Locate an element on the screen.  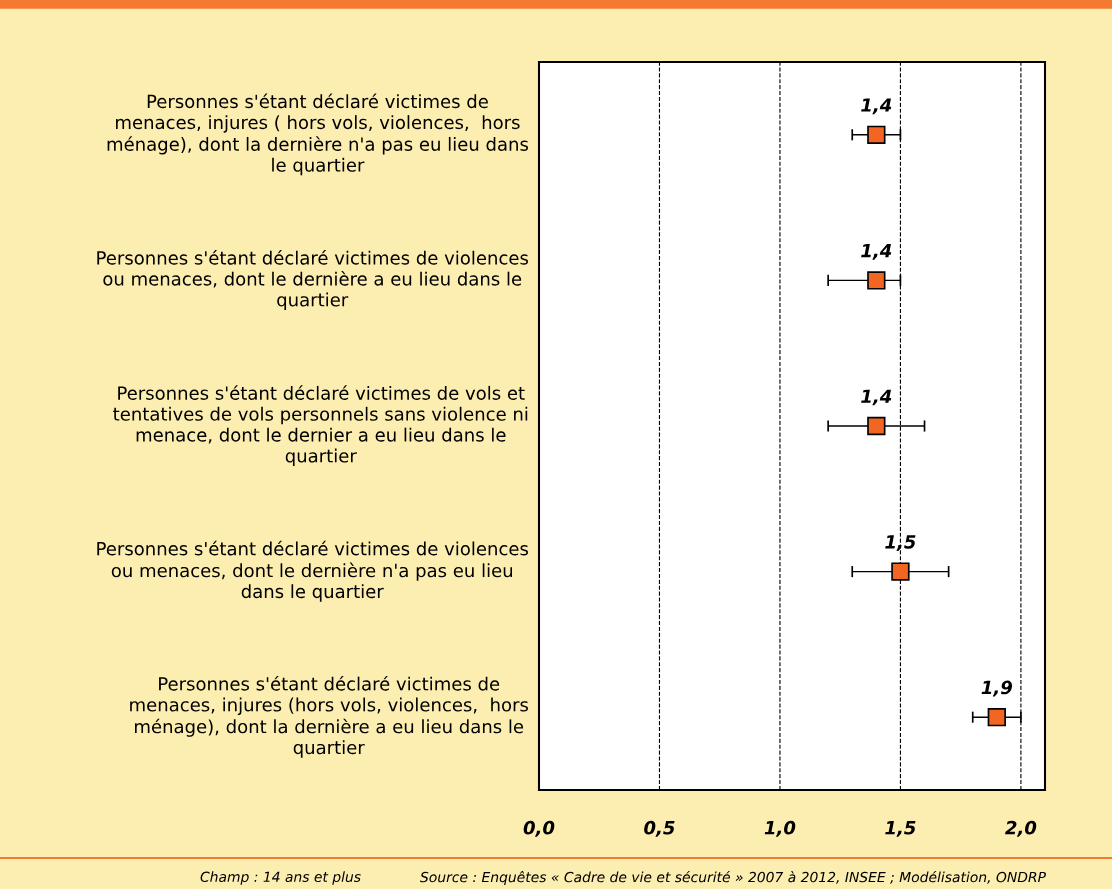
y-tick-label: Personnes s'étant déclaré victimes de menaces, injures ( hors vols, violences, hors ménage), dont la dernière n'a pas eu lieu dans le quartier is located at coordinates (317, 134).